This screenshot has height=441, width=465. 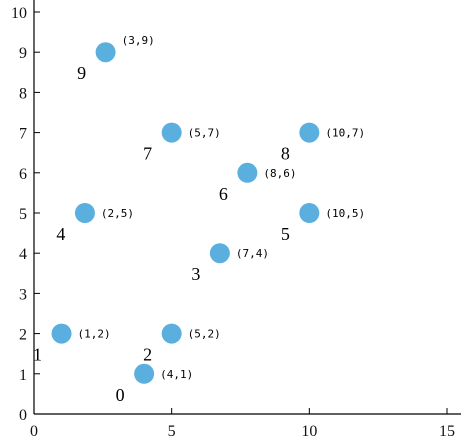 I want to click on y-tick-label: 7, so click(x=23, y=134).